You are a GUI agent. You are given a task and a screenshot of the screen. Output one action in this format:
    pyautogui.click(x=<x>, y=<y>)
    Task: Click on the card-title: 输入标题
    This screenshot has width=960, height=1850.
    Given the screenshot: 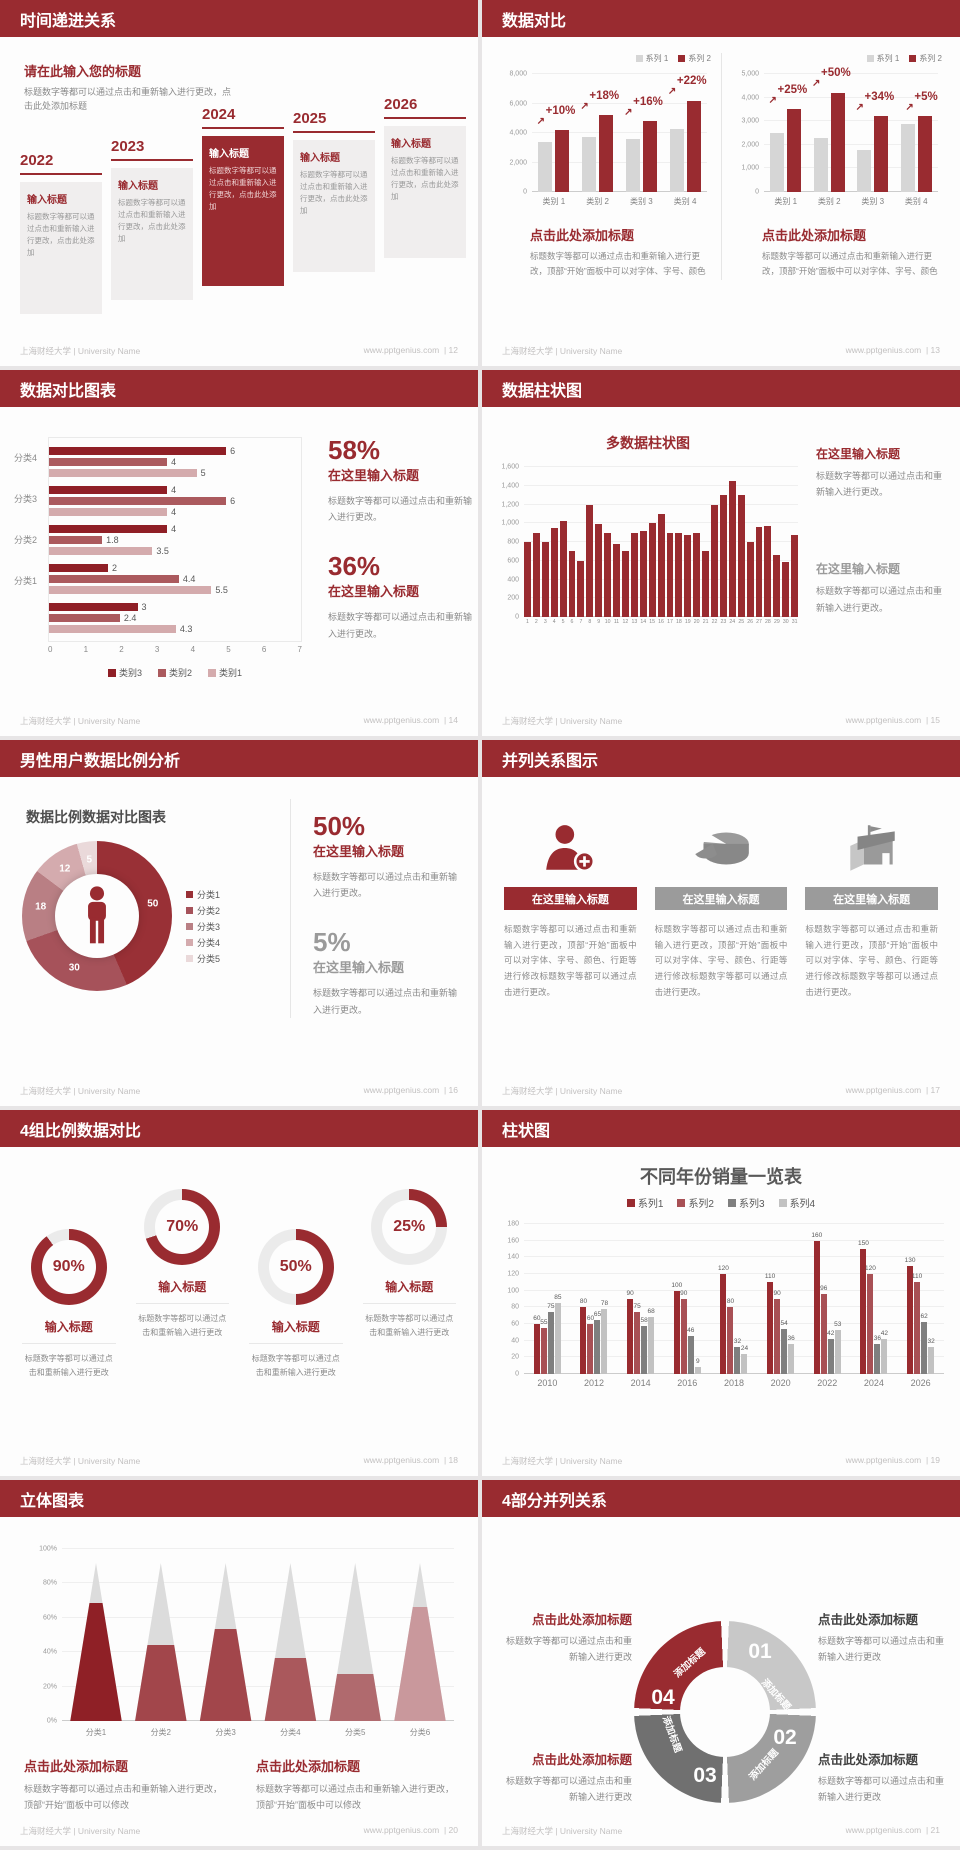 What is the action you would take?
    pyautogui.click(x=411, y=144)
    